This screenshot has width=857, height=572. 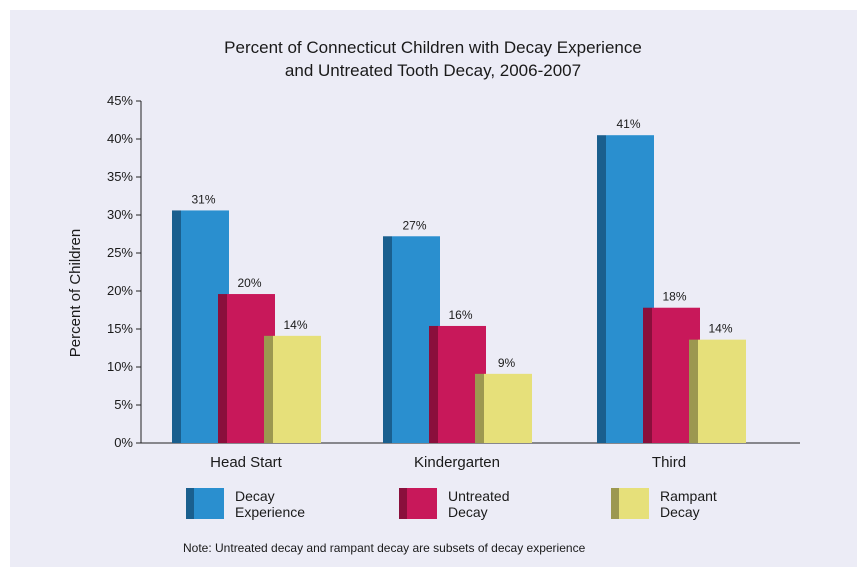 I want to click on y-tick-label: 40%, so click(x=120, y=138).